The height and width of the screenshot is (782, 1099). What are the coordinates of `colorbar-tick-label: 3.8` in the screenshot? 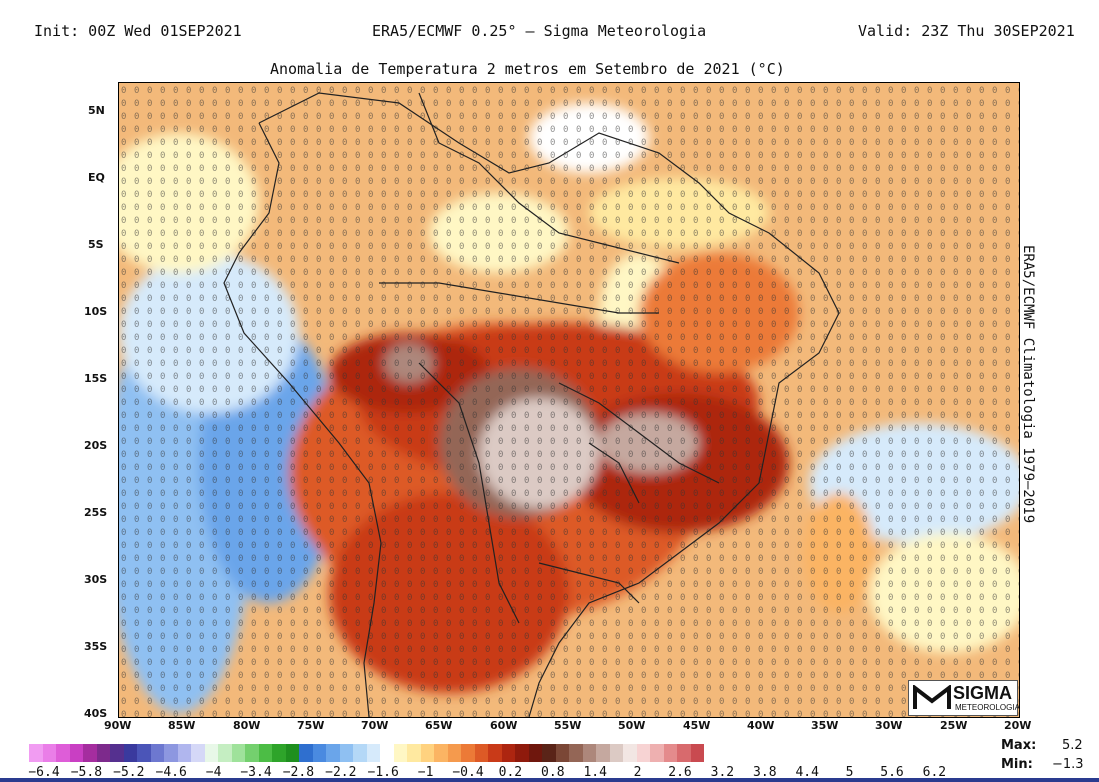 It's located at (765, 772).